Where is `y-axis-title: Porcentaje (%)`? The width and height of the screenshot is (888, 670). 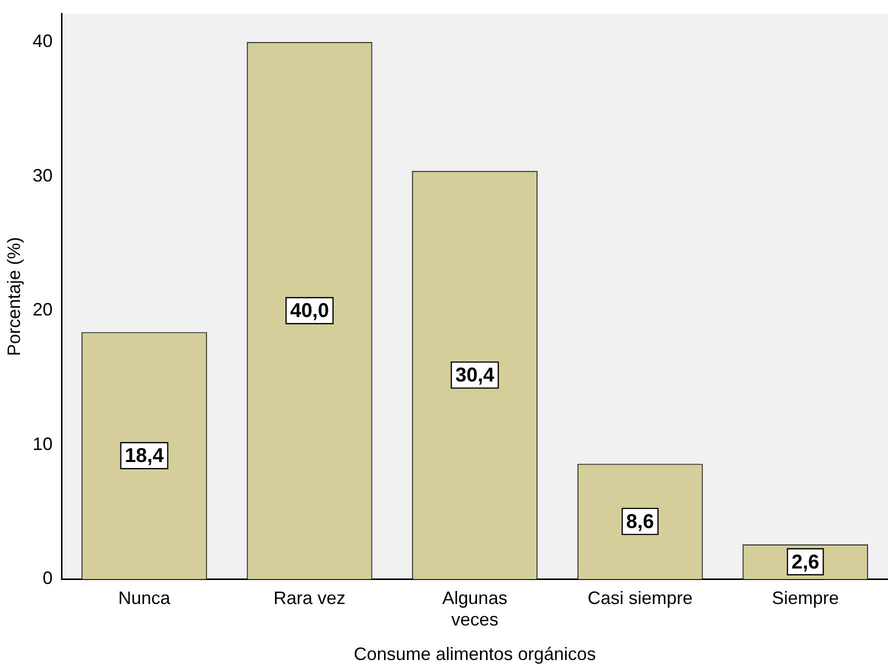 y-axis-title: Porcentaje (%) is located at coordinates (14, 296).